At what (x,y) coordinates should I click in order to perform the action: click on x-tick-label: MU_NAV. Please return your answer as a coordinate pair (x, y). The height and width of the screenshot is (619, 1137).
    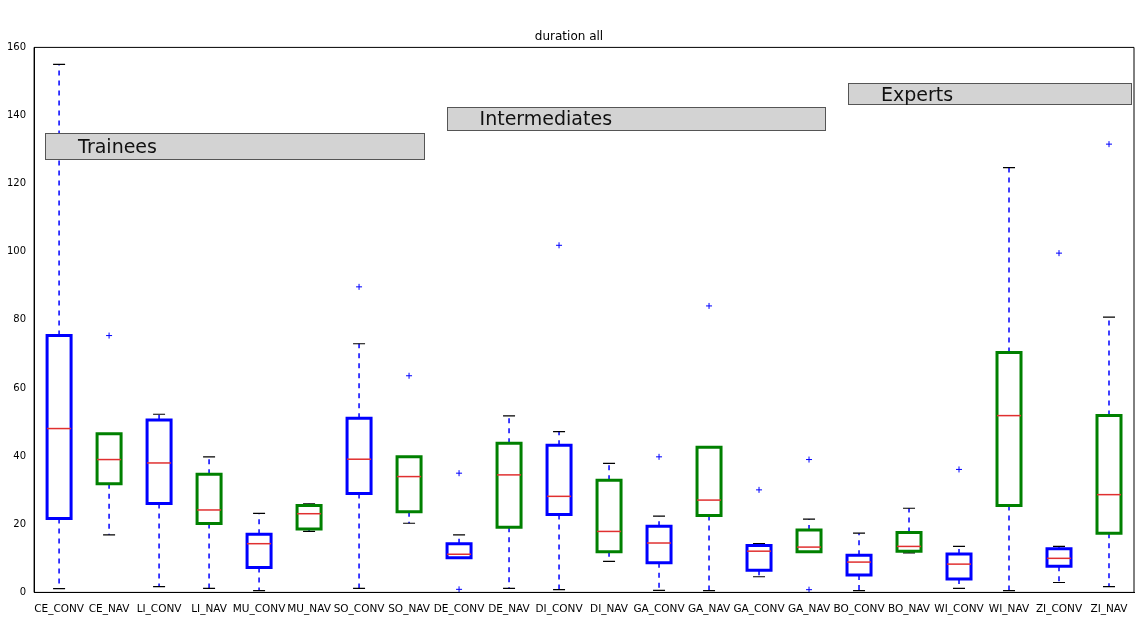
    Looking at the image, I should click on (309, 609).